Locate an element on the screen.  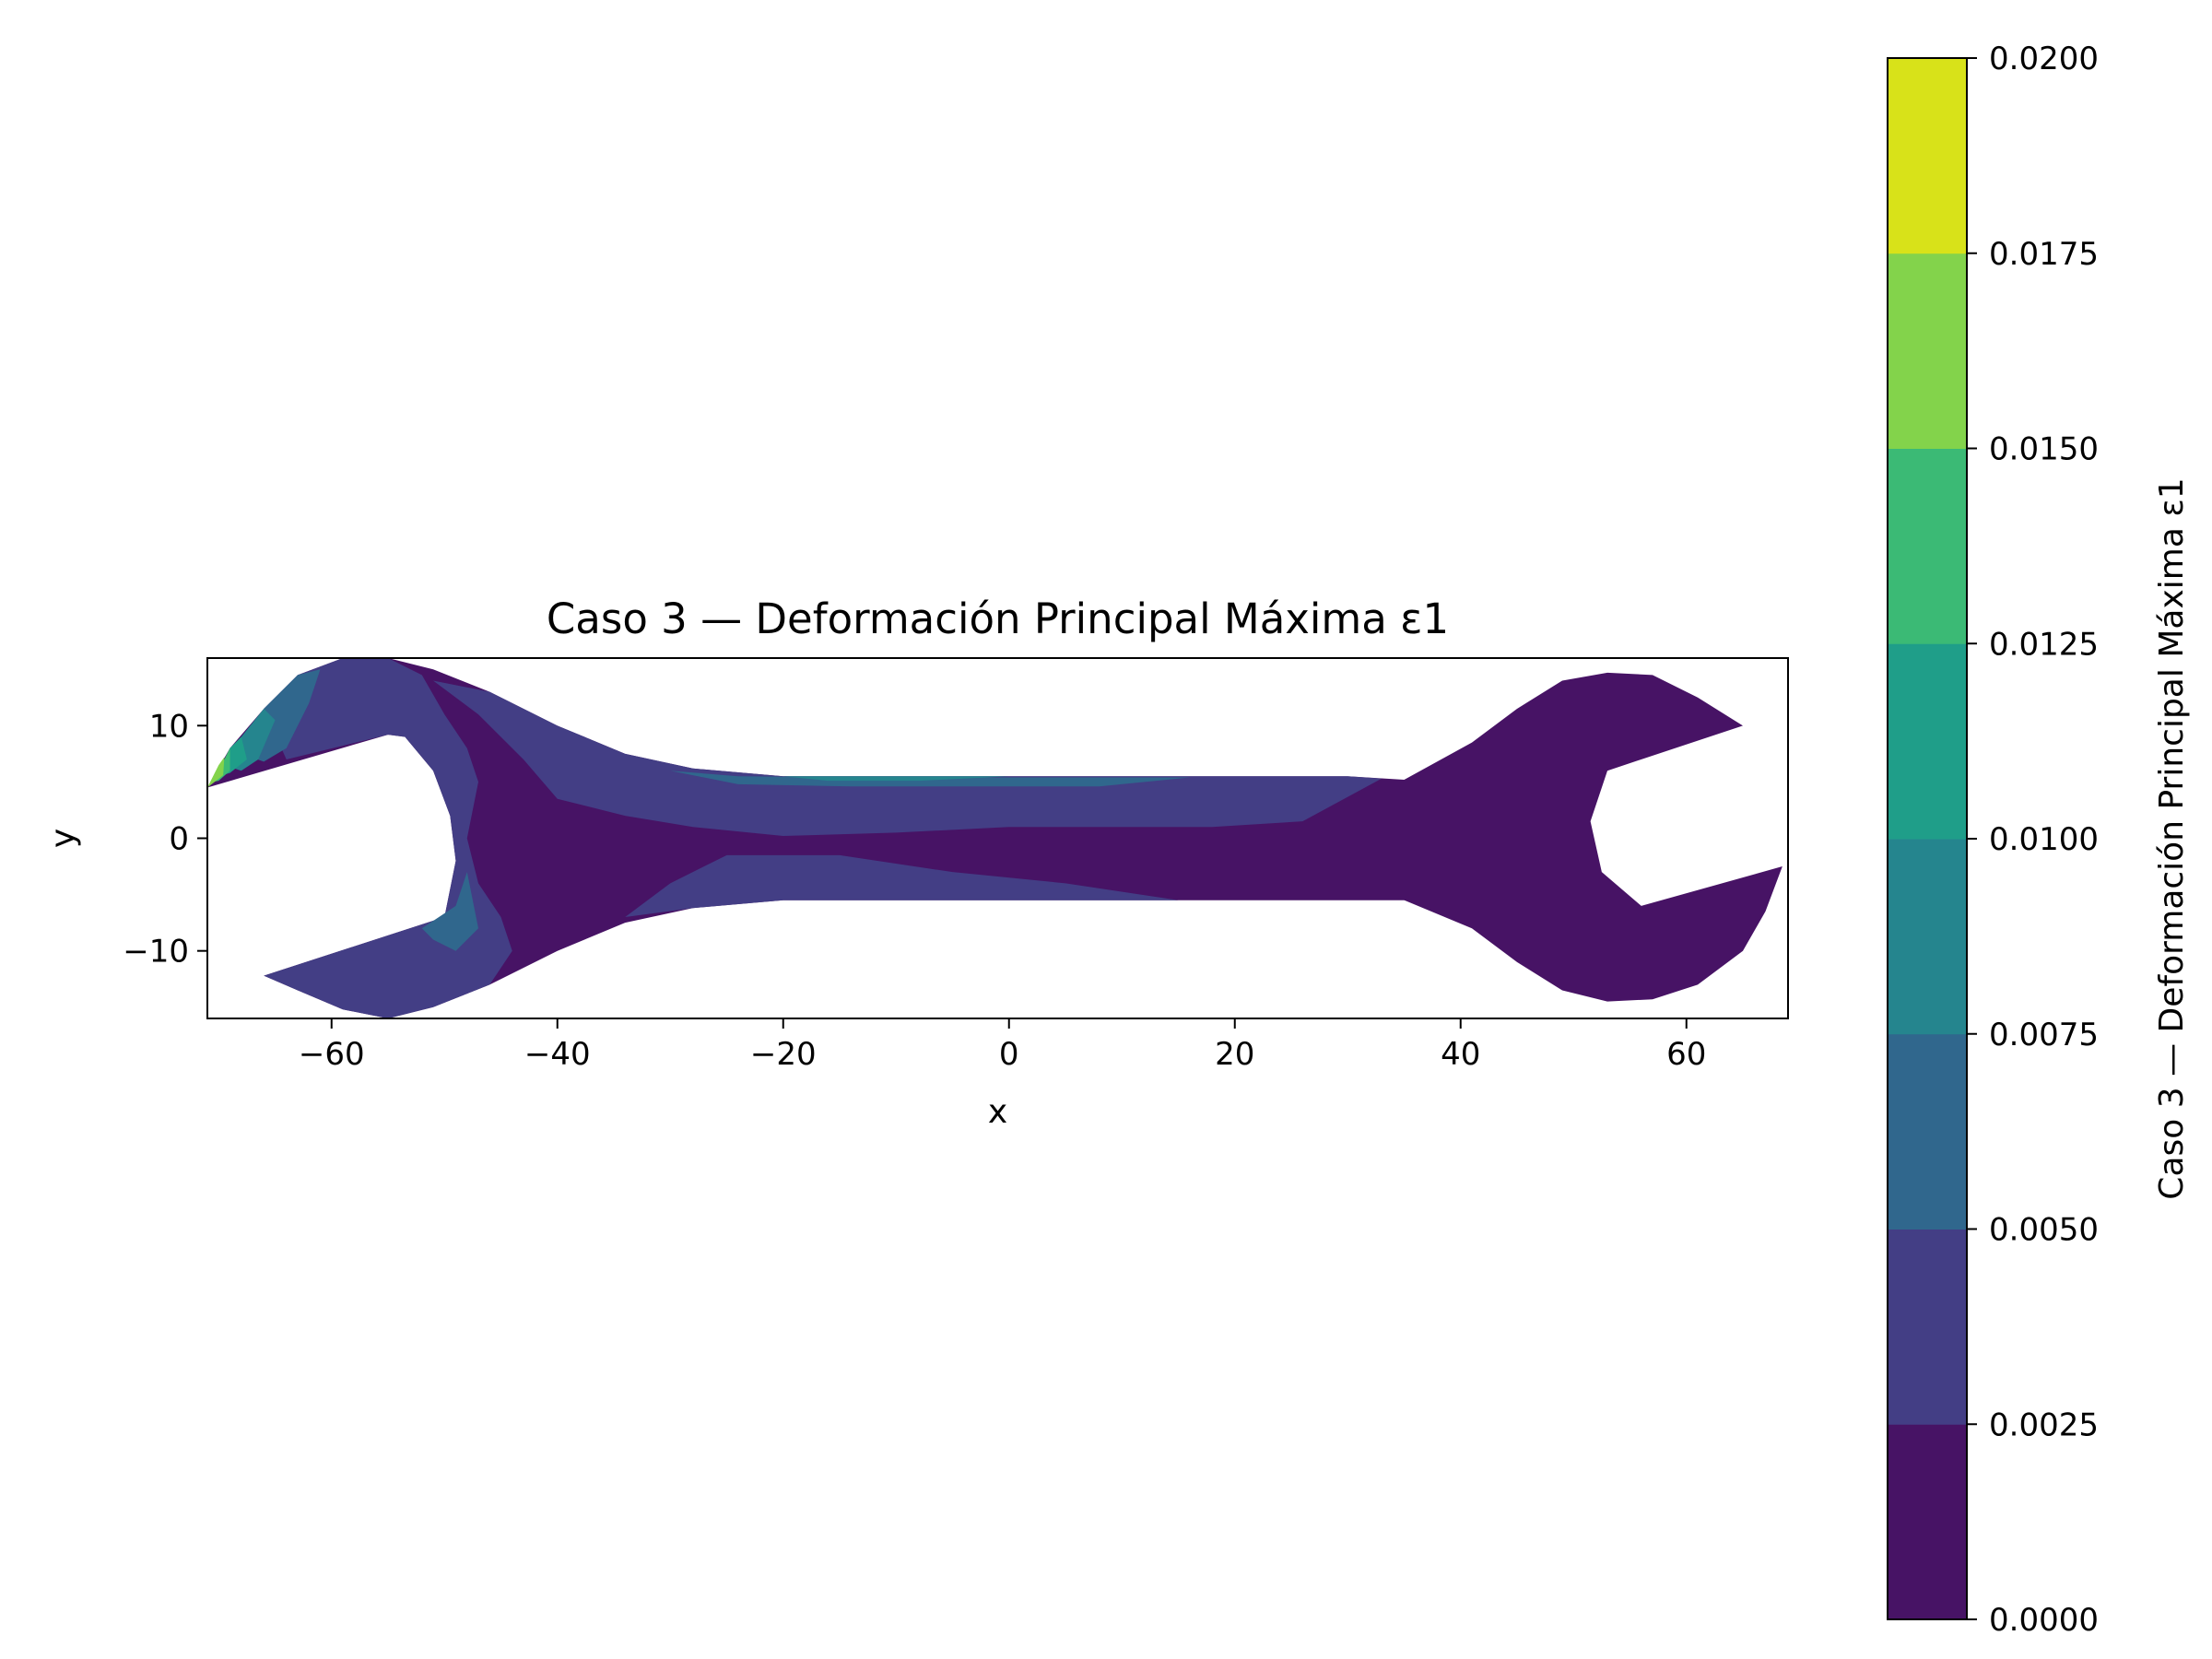
y-tick-label: 0 is located at coordinates (179, 839).